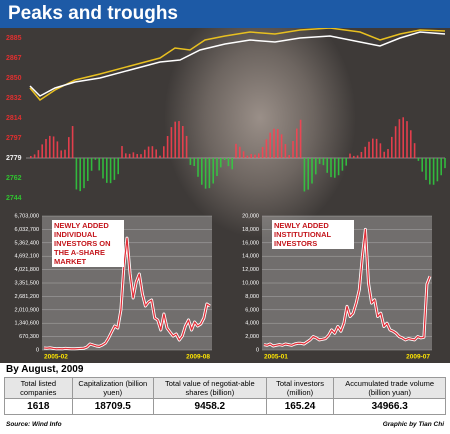 The height and width of the screenshot is (434, 450). Describe the element at coordinates (250, 283) in the screenshot. I see `y-tick-label: 10,000` at that location.